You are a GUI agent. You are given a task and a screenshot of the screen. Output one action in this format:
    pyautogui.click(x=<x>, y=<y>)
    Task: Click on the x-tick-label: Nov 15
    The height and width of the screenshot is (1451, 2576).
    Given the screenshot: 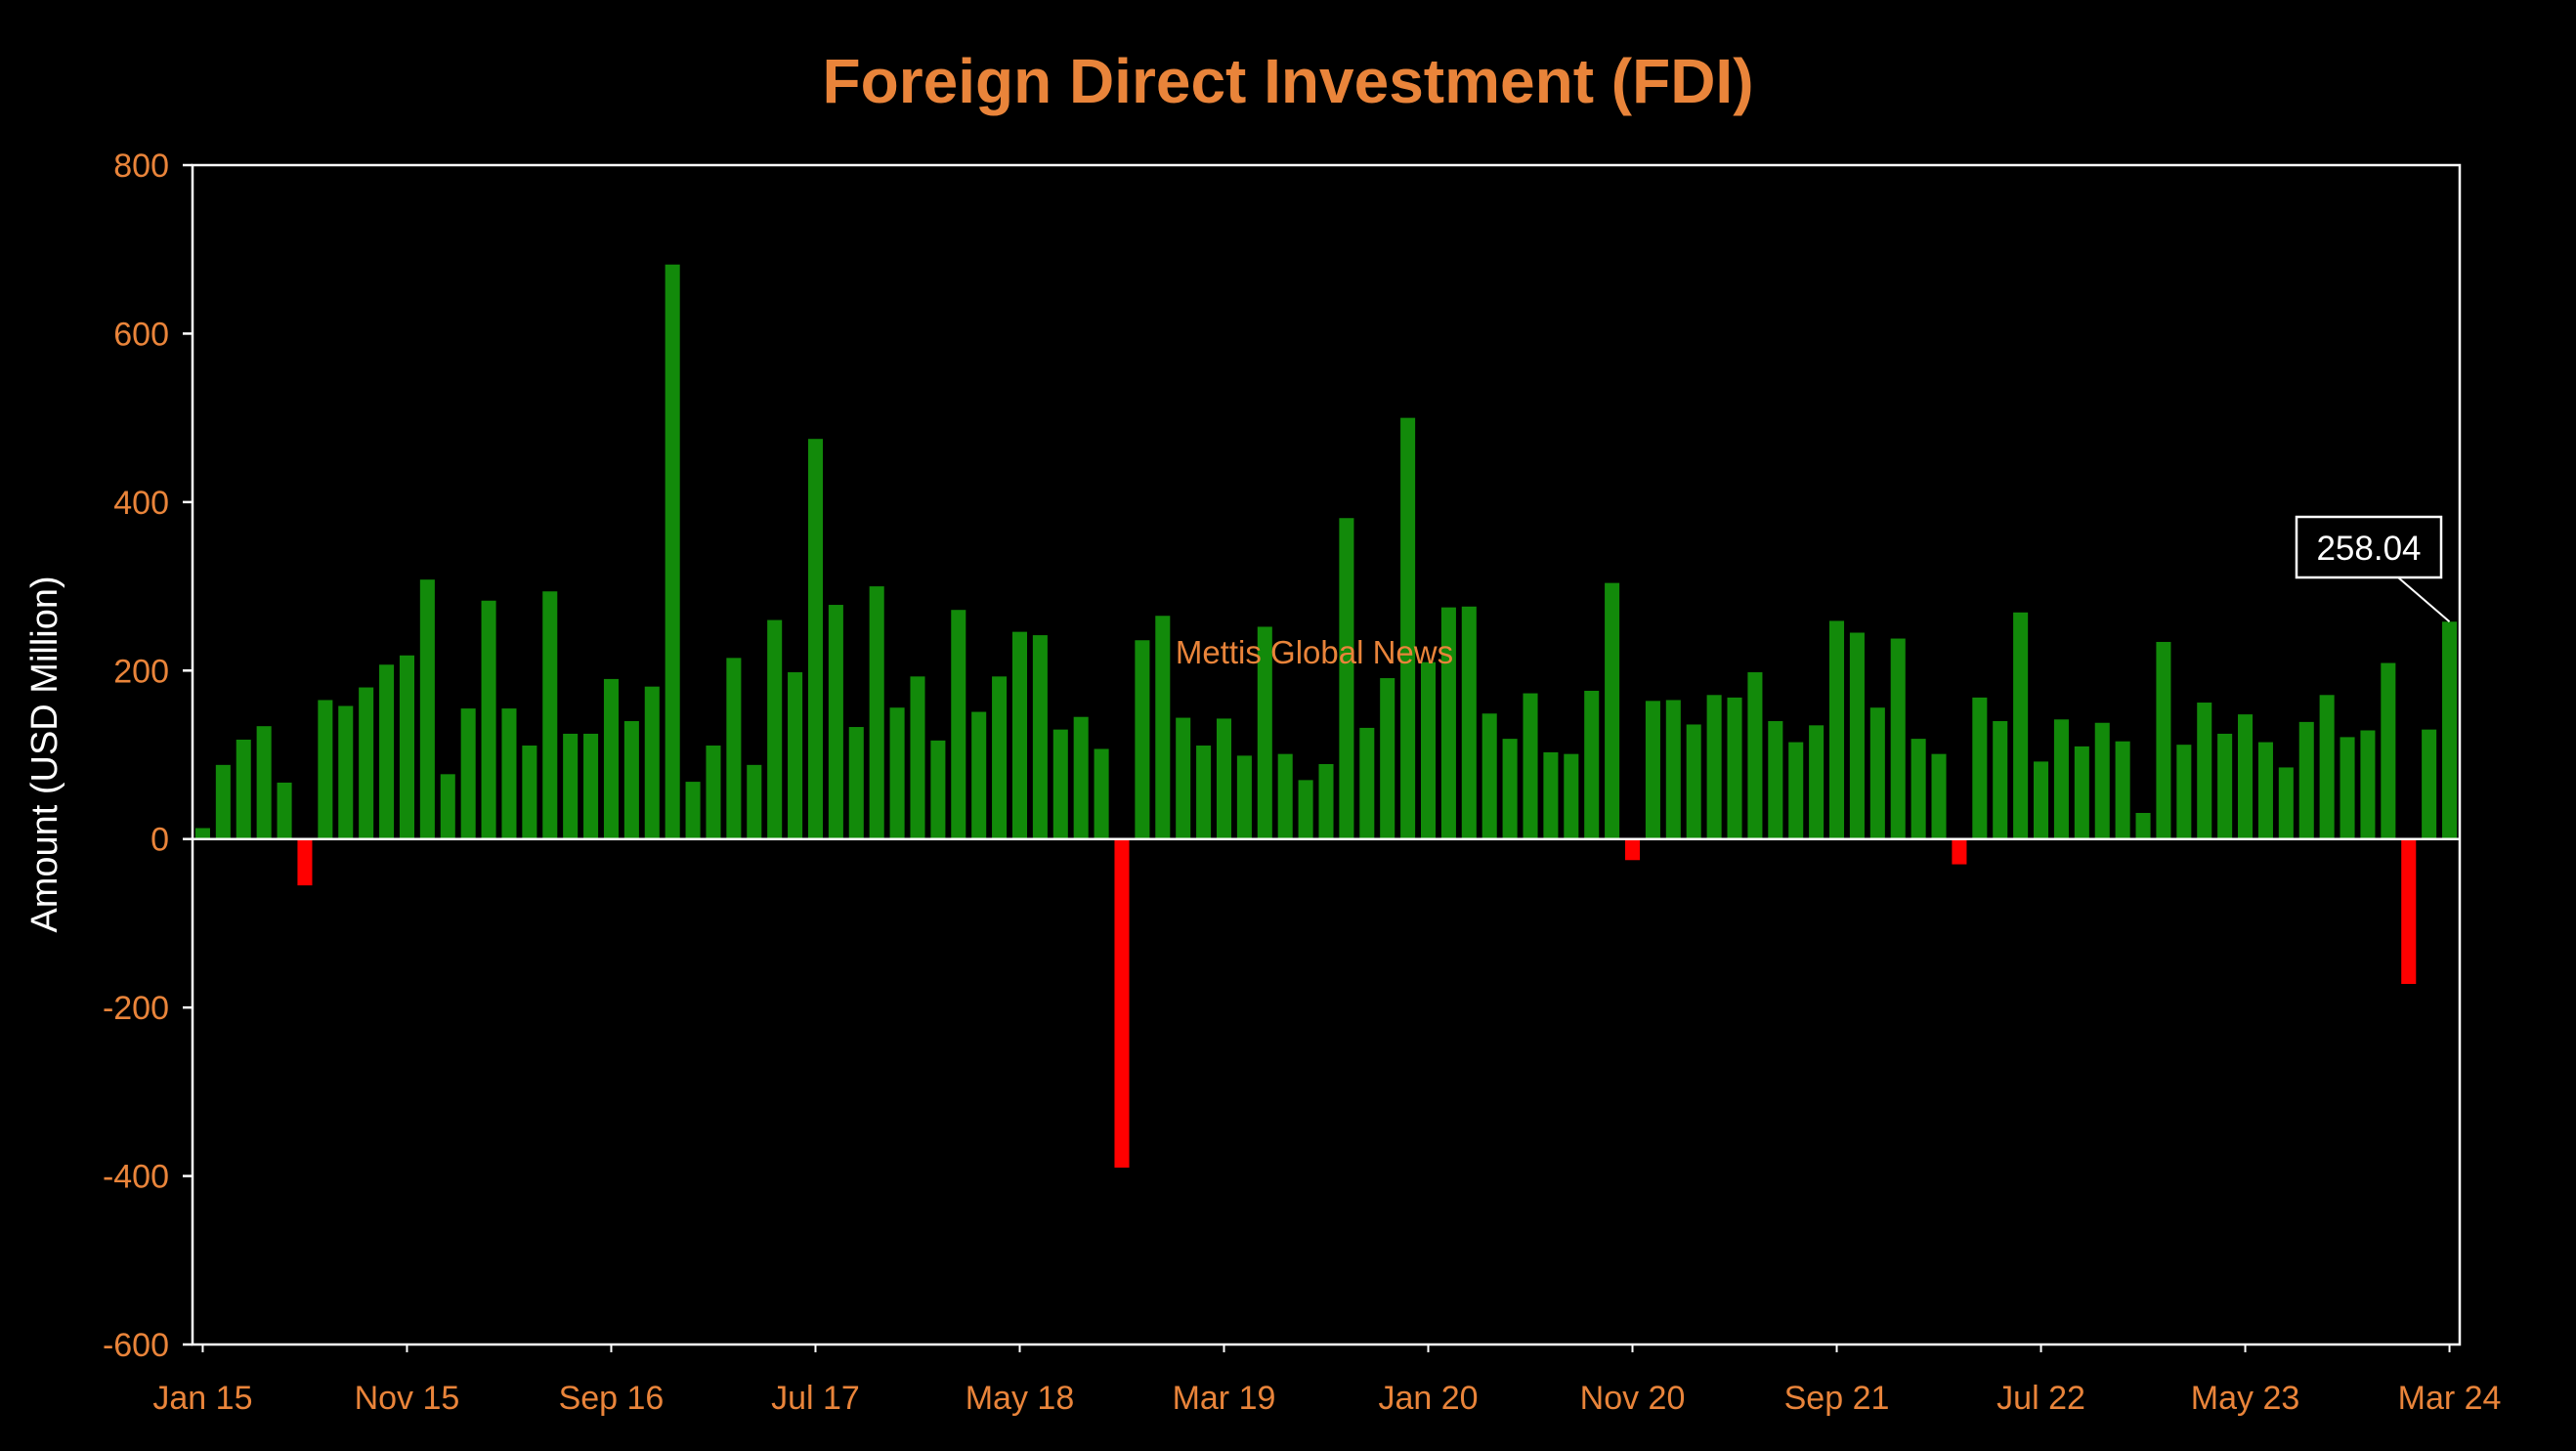 What is the action you would take?
    pyautogui.click(x=408, y=1399)
    